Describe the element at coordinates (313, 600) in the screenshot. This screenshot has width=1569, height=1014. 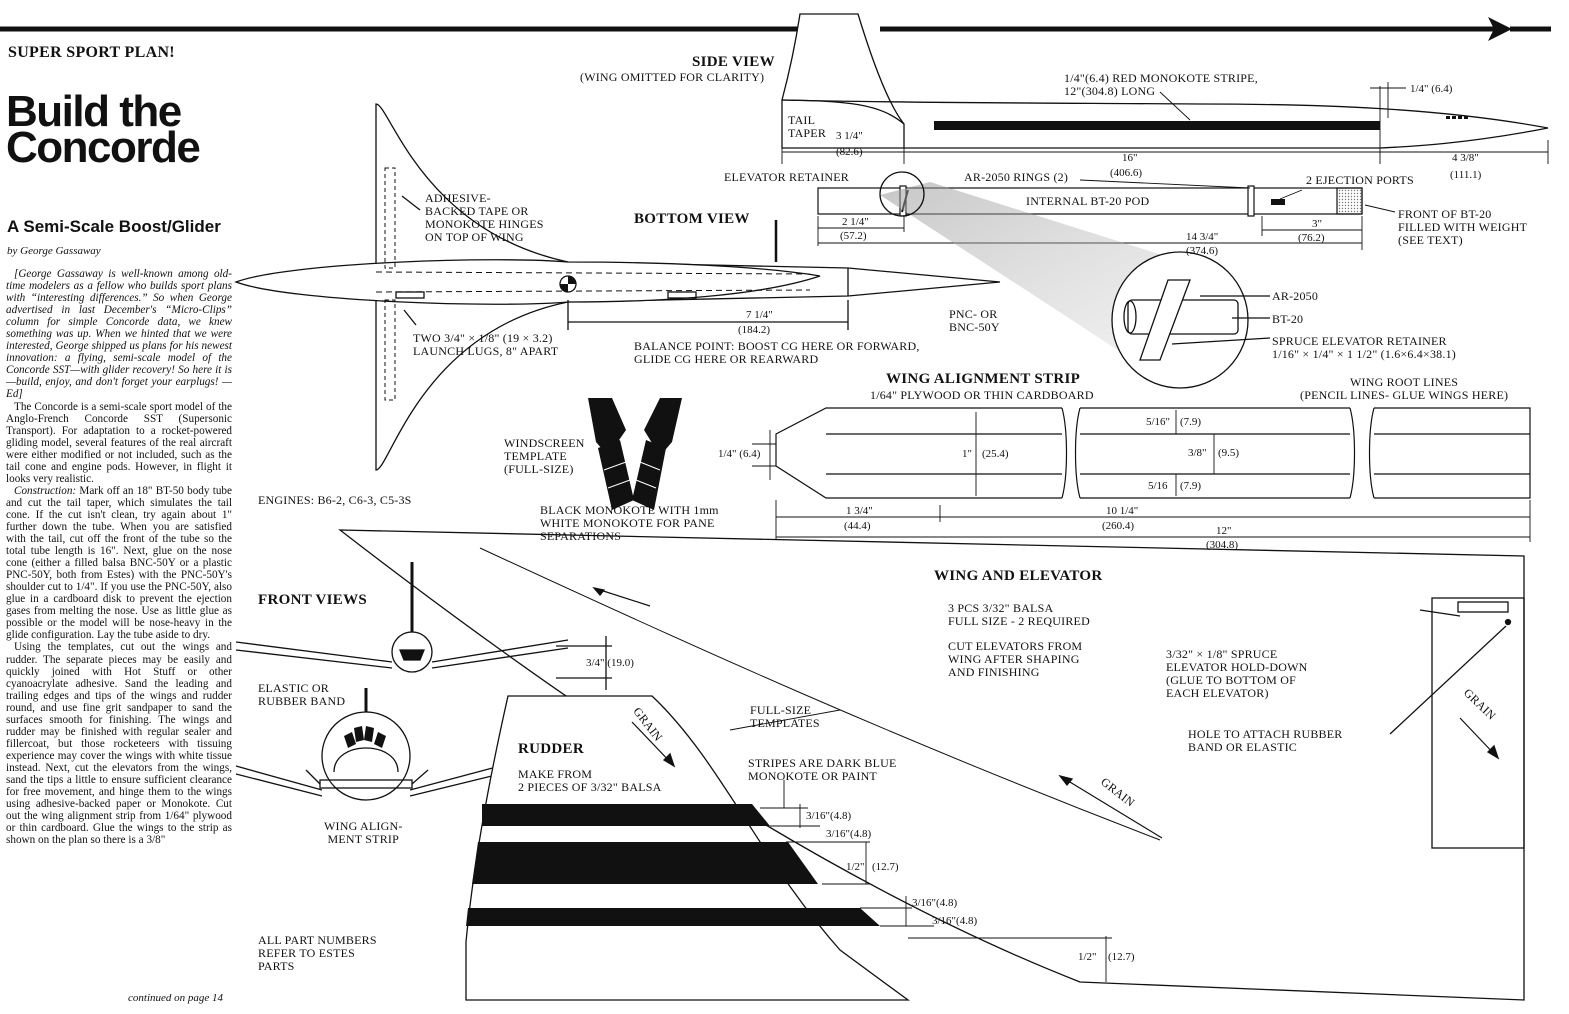
I see `front-views-title: FRONT VIEWS` at that location.